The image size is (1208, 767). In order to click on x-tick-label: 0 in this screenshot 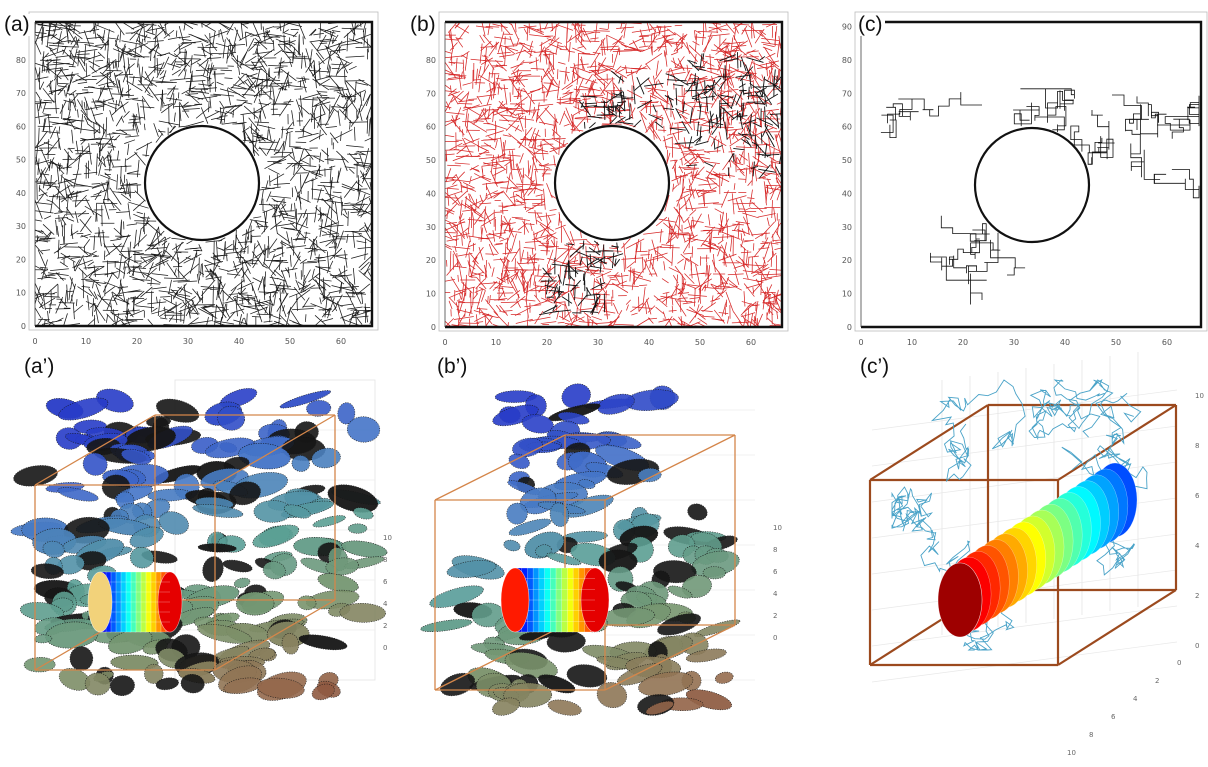, I will do `click(860, 342)`.